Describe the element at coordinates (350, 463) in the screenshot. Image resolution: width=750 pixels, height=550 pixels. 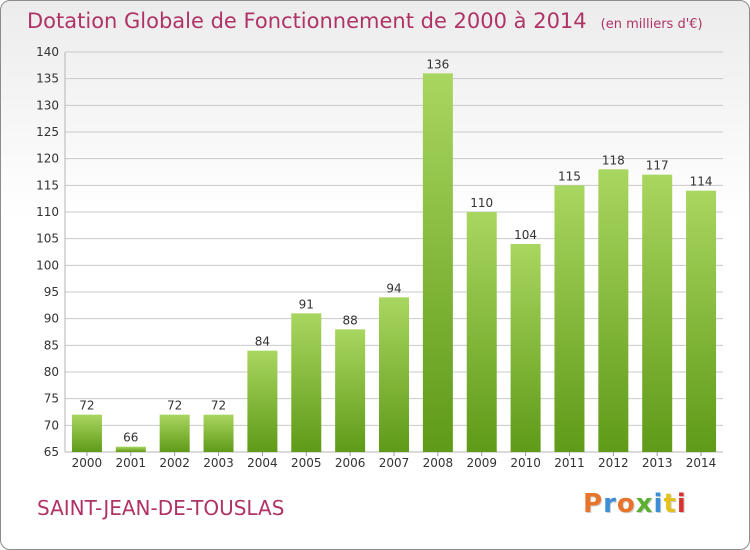
I see `x-tick-label: 2006` at that location.